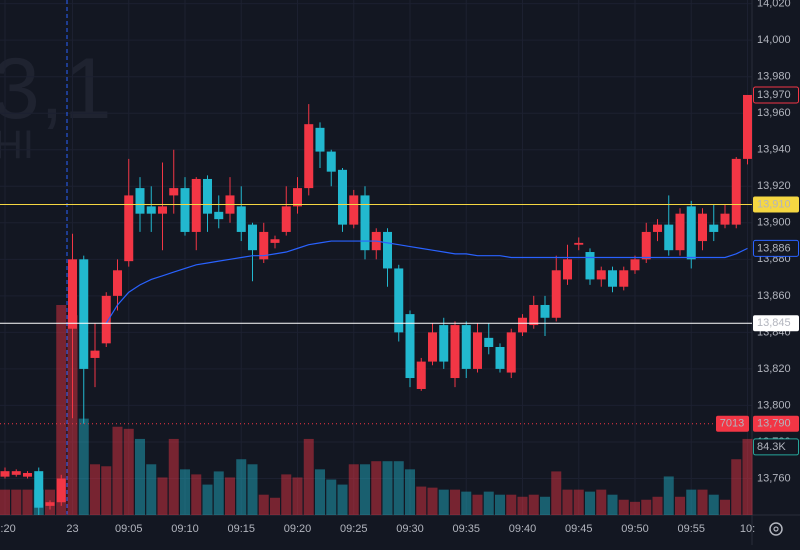 This screenshot has width=800, height=550. What do you see at coordinates (732, 424) in the screenshot?
I see `tag-label: 7013` at bounding box center [732, 424].